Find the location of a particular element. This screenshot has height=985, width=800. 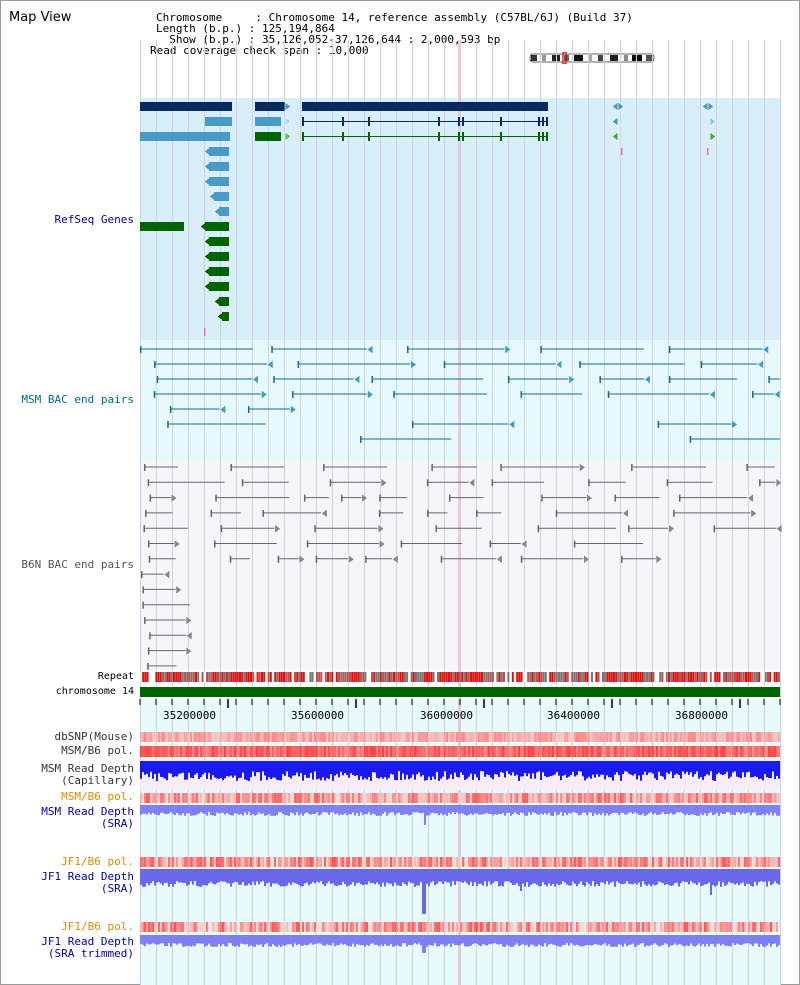

track-label-dbsnp: dbSNP(Mouse) is located at coordinates (94, 736).